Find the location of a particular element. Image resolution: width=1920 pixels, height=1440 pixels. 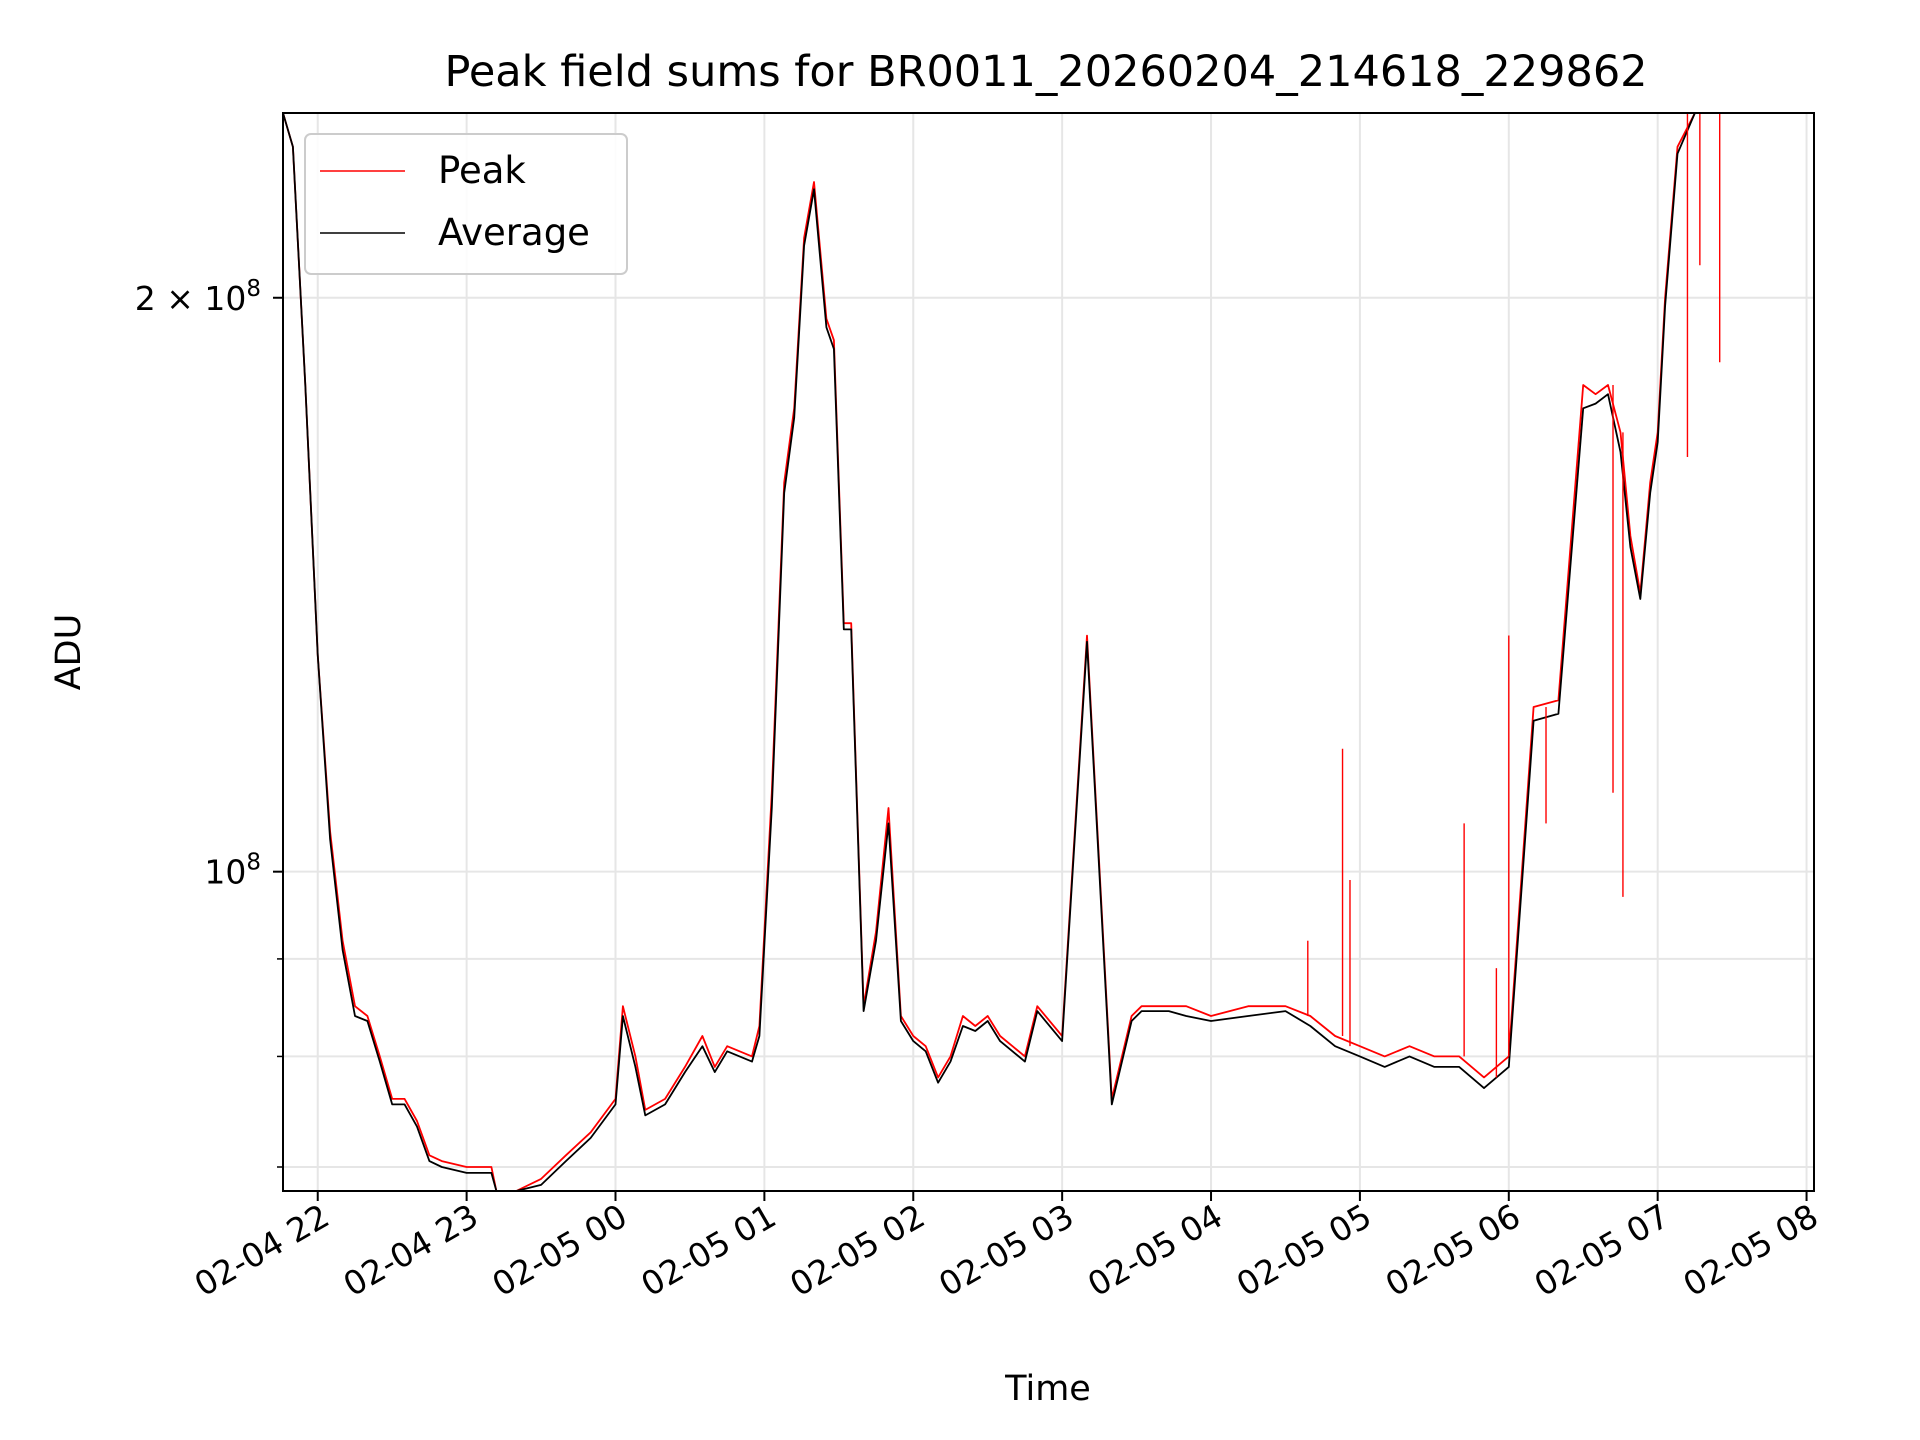

x-tick-label: 02-05 06 is located at coordinates (1453, 1250).